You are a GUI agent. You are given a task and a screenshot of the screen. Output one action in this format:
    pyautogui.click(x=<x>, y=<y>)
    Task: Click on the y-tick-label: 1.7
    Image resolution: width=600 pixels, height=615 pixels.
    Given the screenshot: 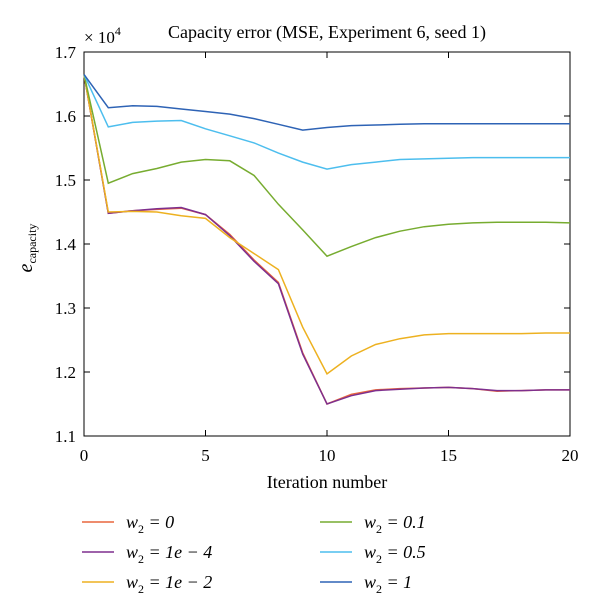 What is the action you would take?
    pyautogui.click(x=66, y=52)
    